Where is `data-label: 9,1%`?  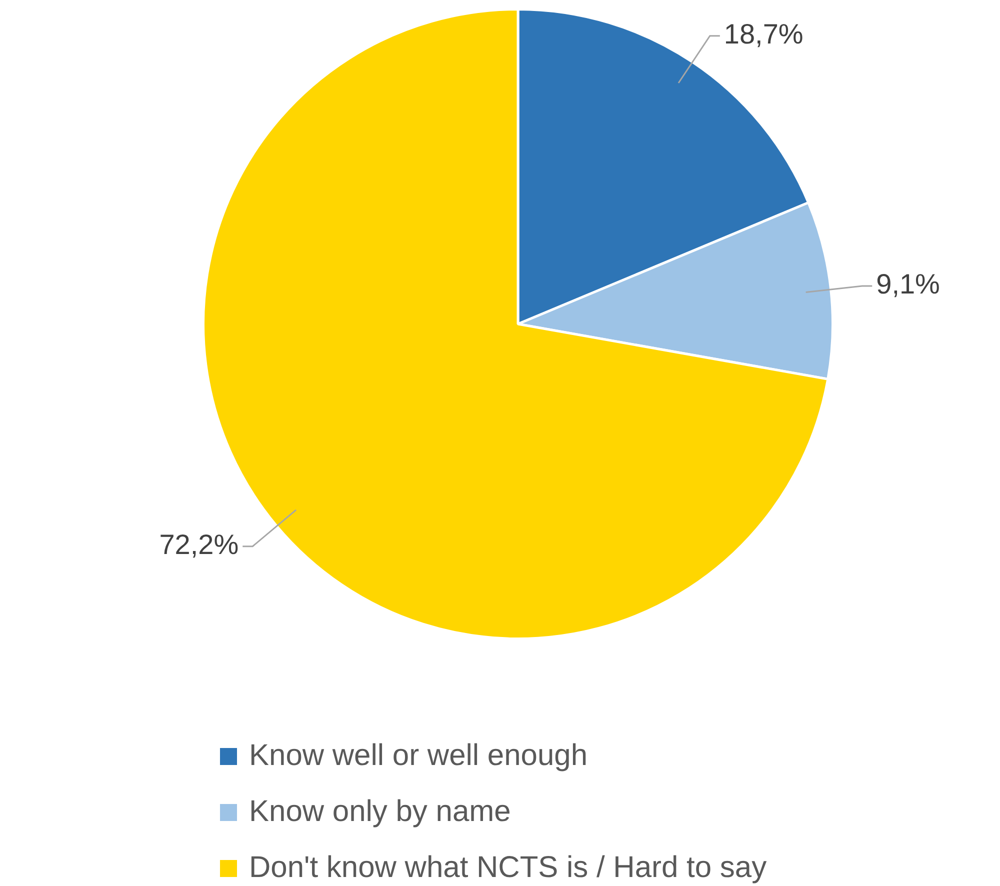 data-label: 9,1% is located at coordinates (908, 284).